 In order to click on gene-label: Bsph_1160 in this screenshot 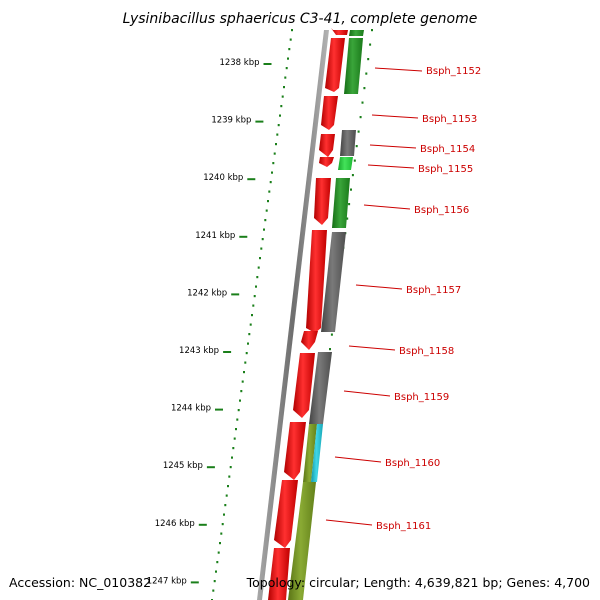, I will do `click(412, 463)`.